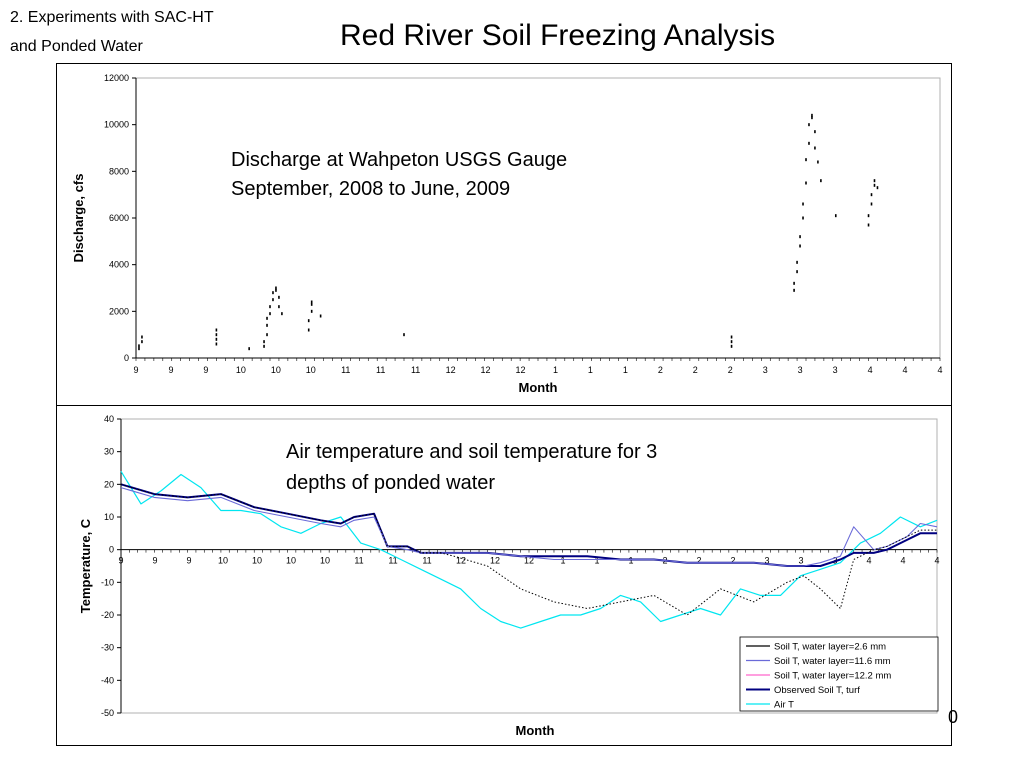  Describe the element at coordinates (119, 311) in the screenshot. I see `y-tick-label: 2000` at that location.